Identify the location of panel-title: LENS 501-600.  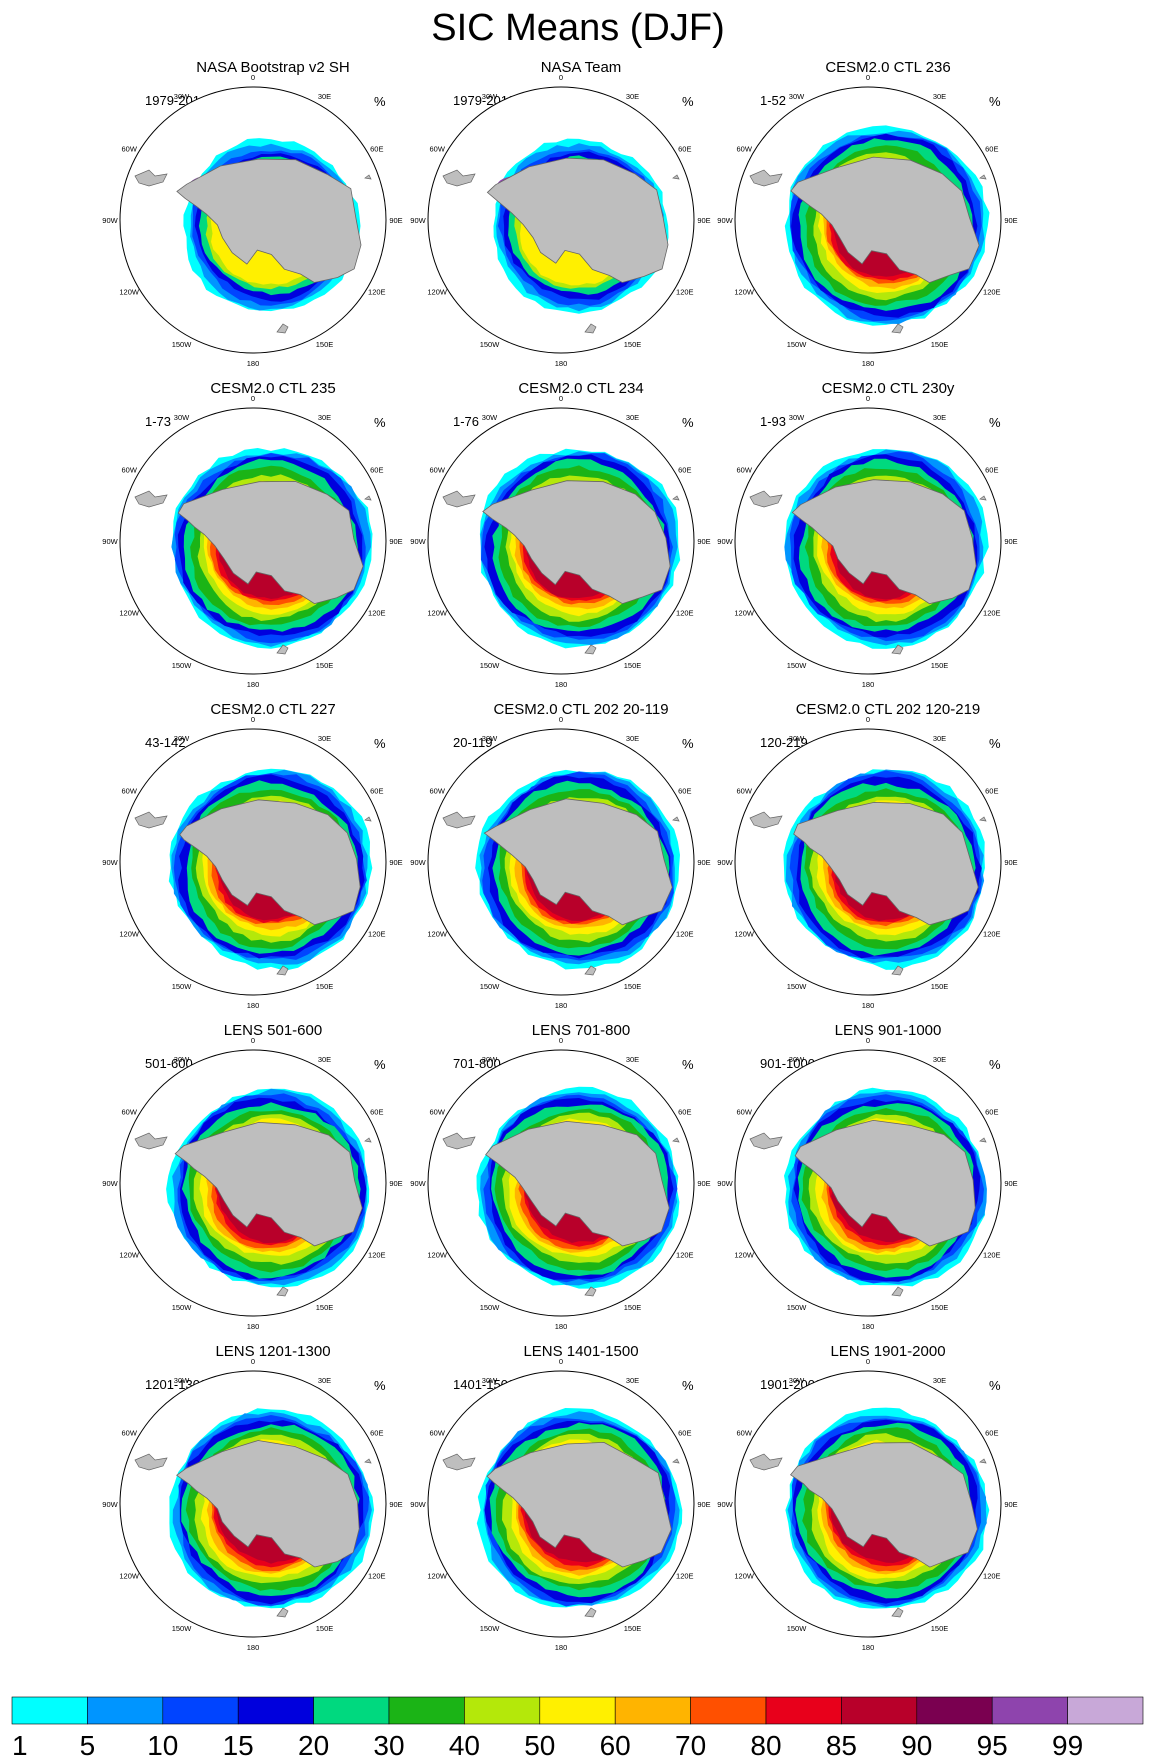
(273, 1030).